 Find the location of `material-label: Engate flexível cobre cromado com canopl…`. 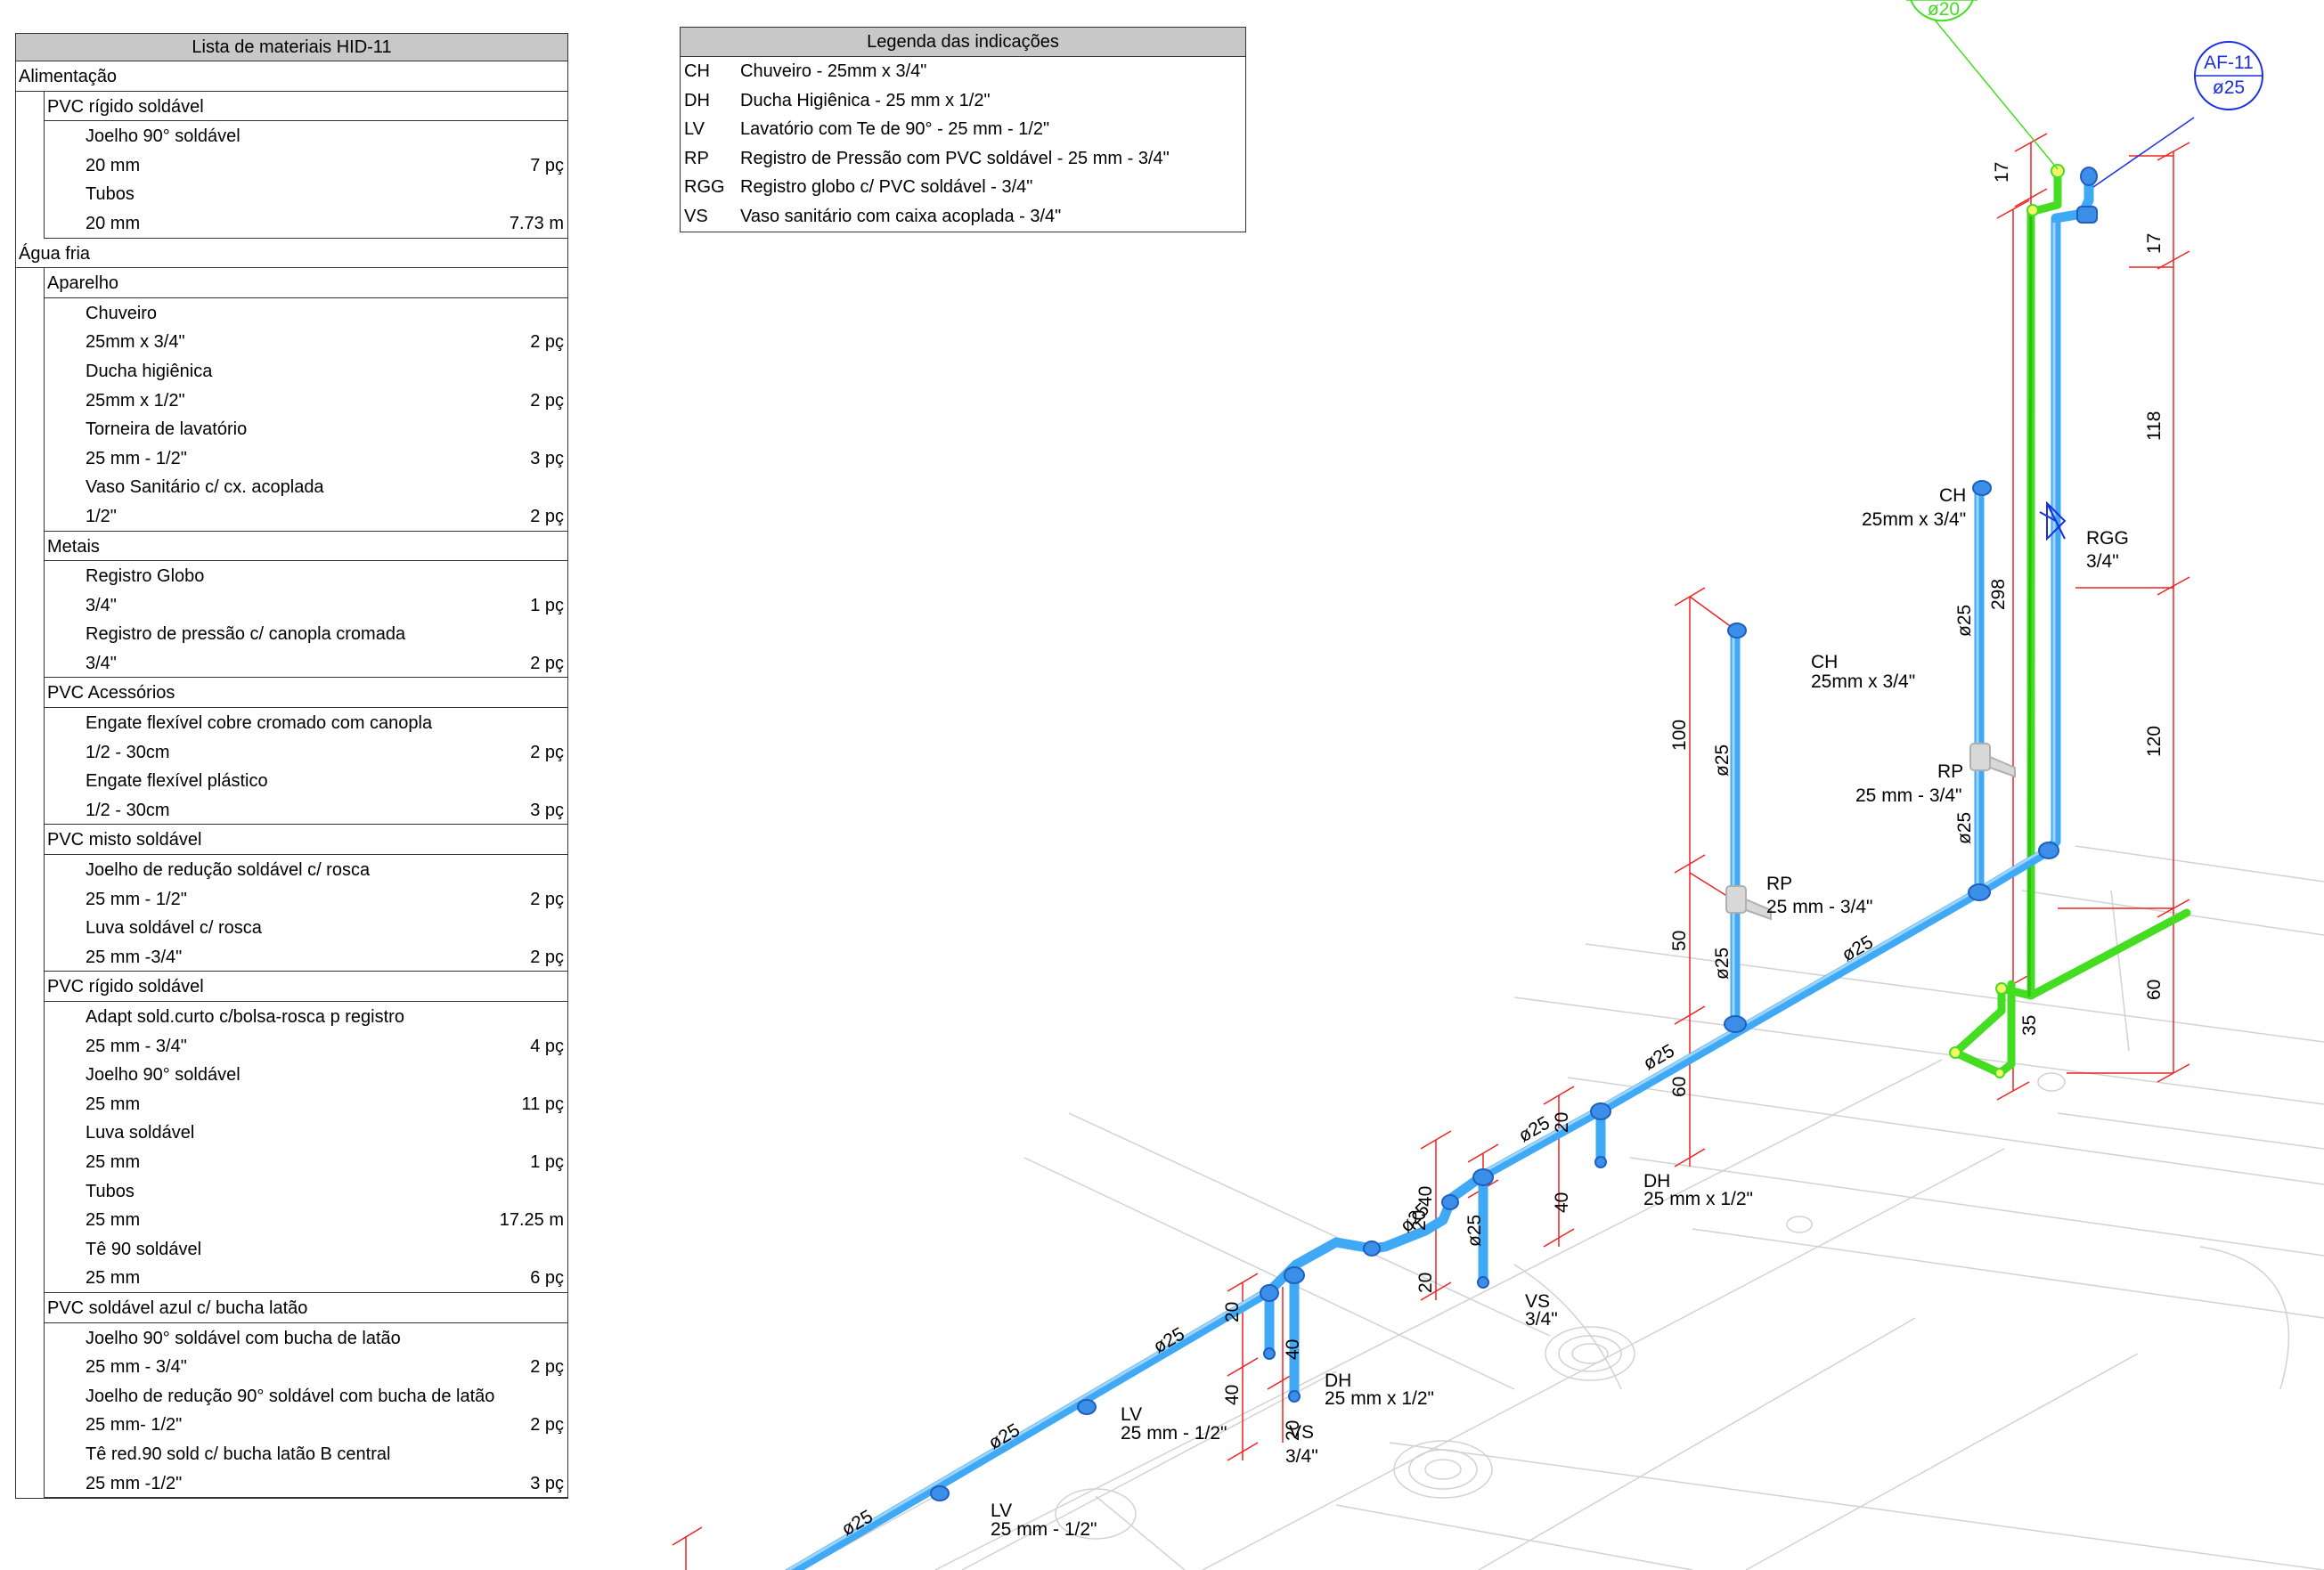

material-label: Engate flexível cobre cromado com canopl… is located at coordinates (259, 724).